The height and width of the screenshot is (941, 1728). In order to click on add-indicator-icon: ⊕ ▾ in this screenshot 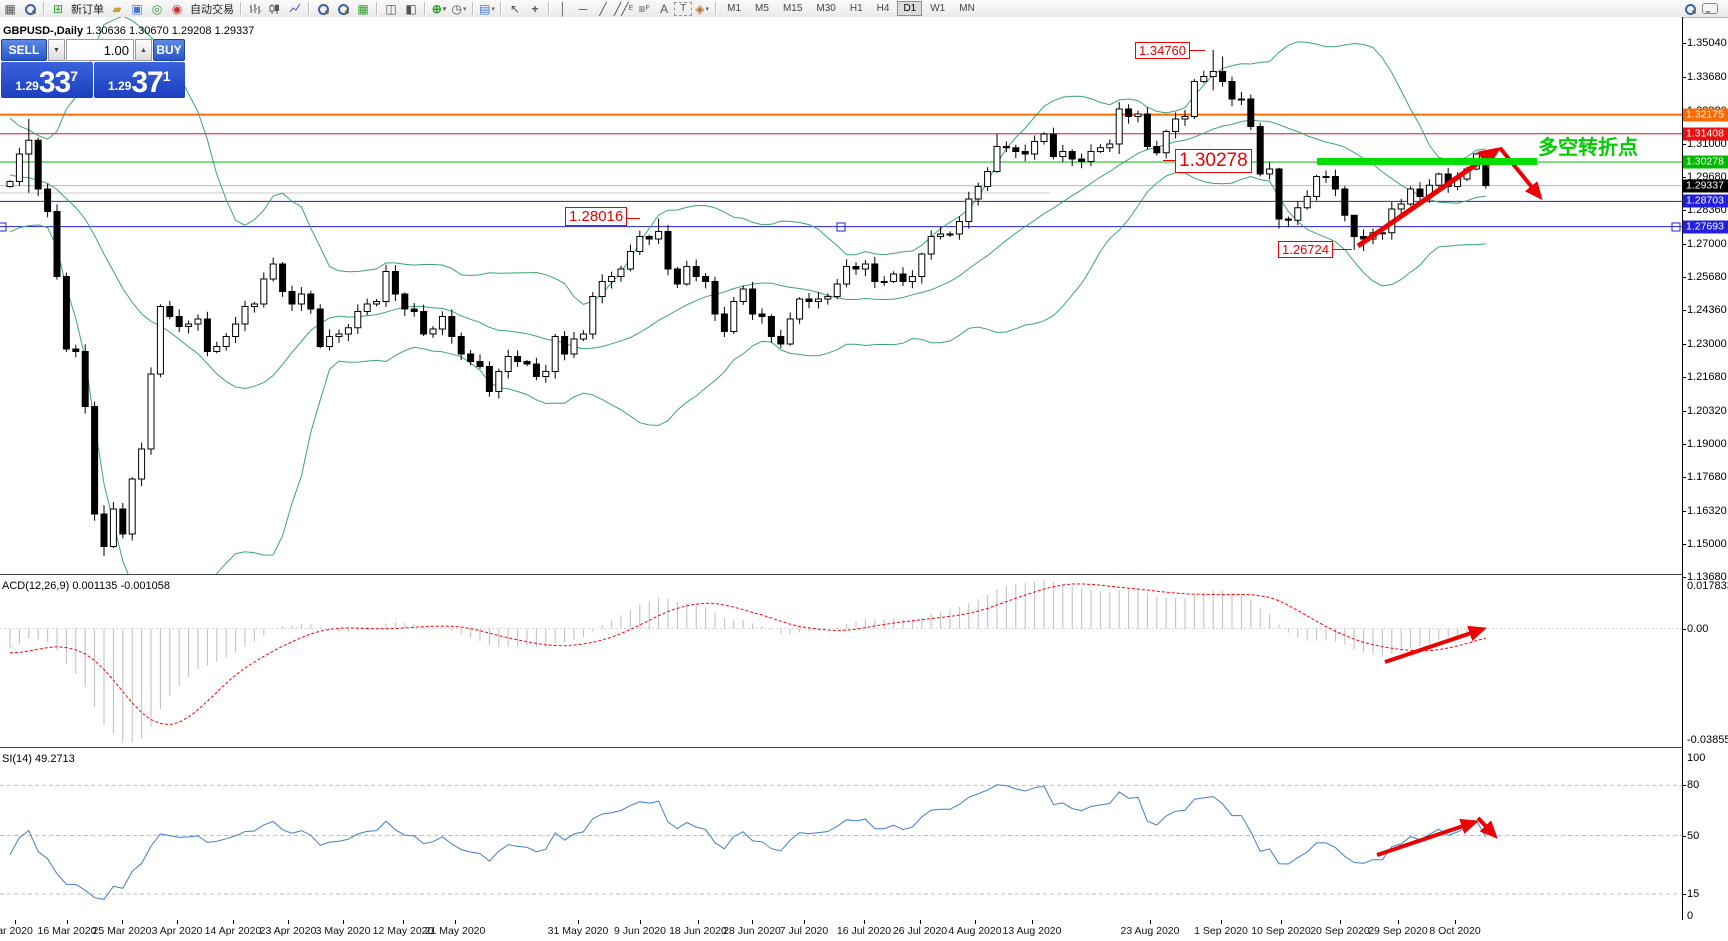, I will do `click(439, 8)`.